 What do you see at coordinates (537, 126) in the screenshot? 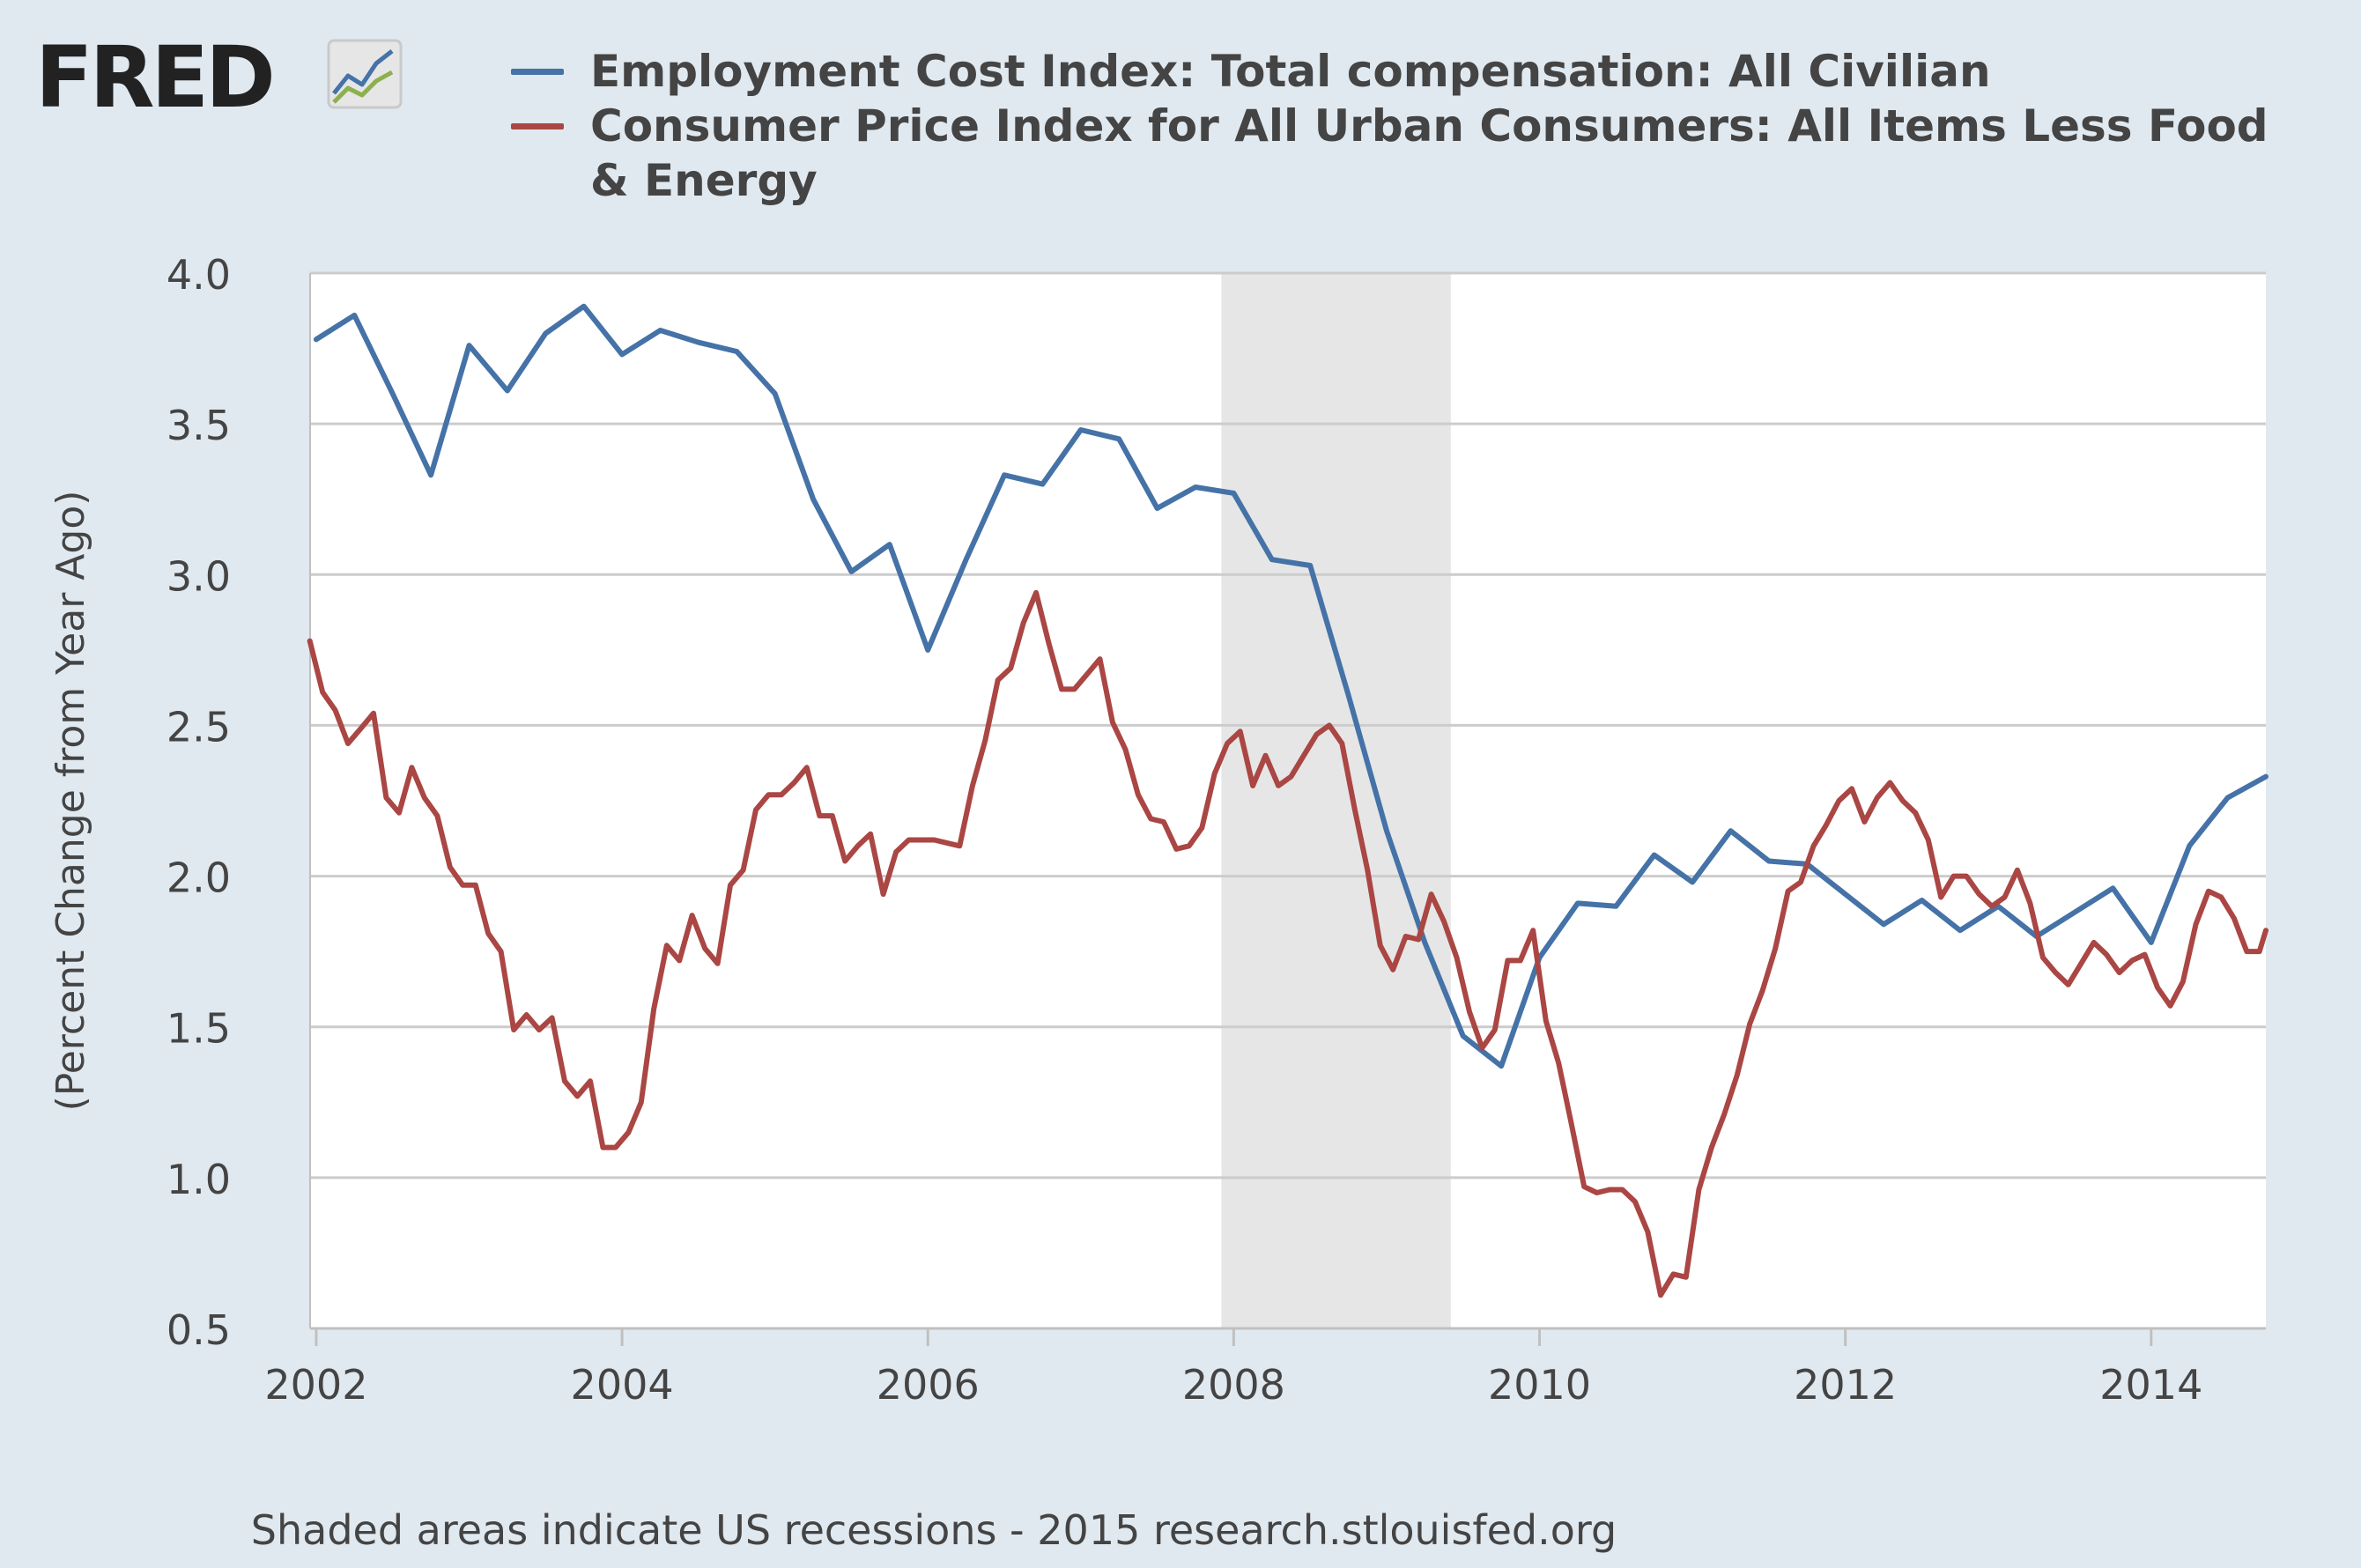
I see `legend-swatch-cpi` at bounding box center [537, 126].